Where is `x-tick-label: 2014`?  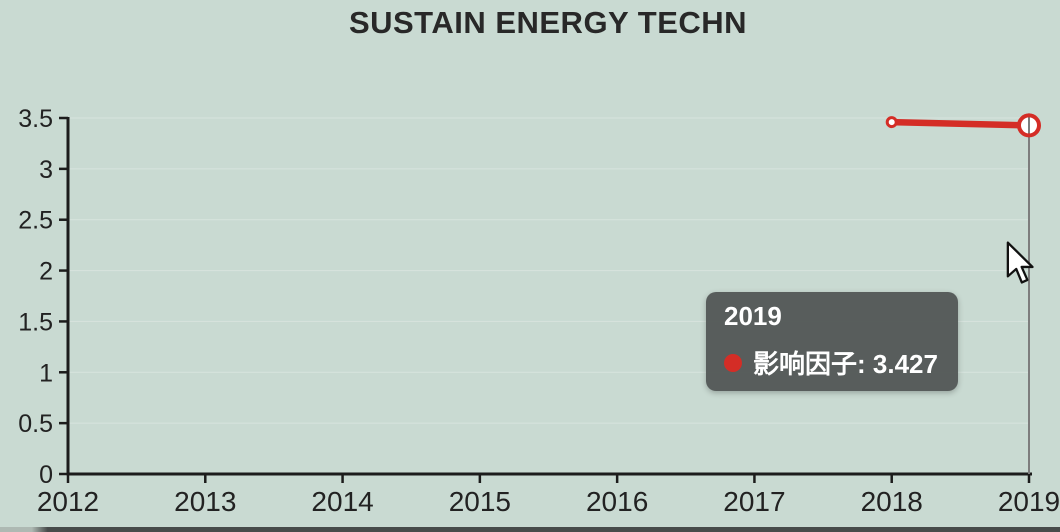
x-tick-label: 2014 is located at coordinates (342, 501).